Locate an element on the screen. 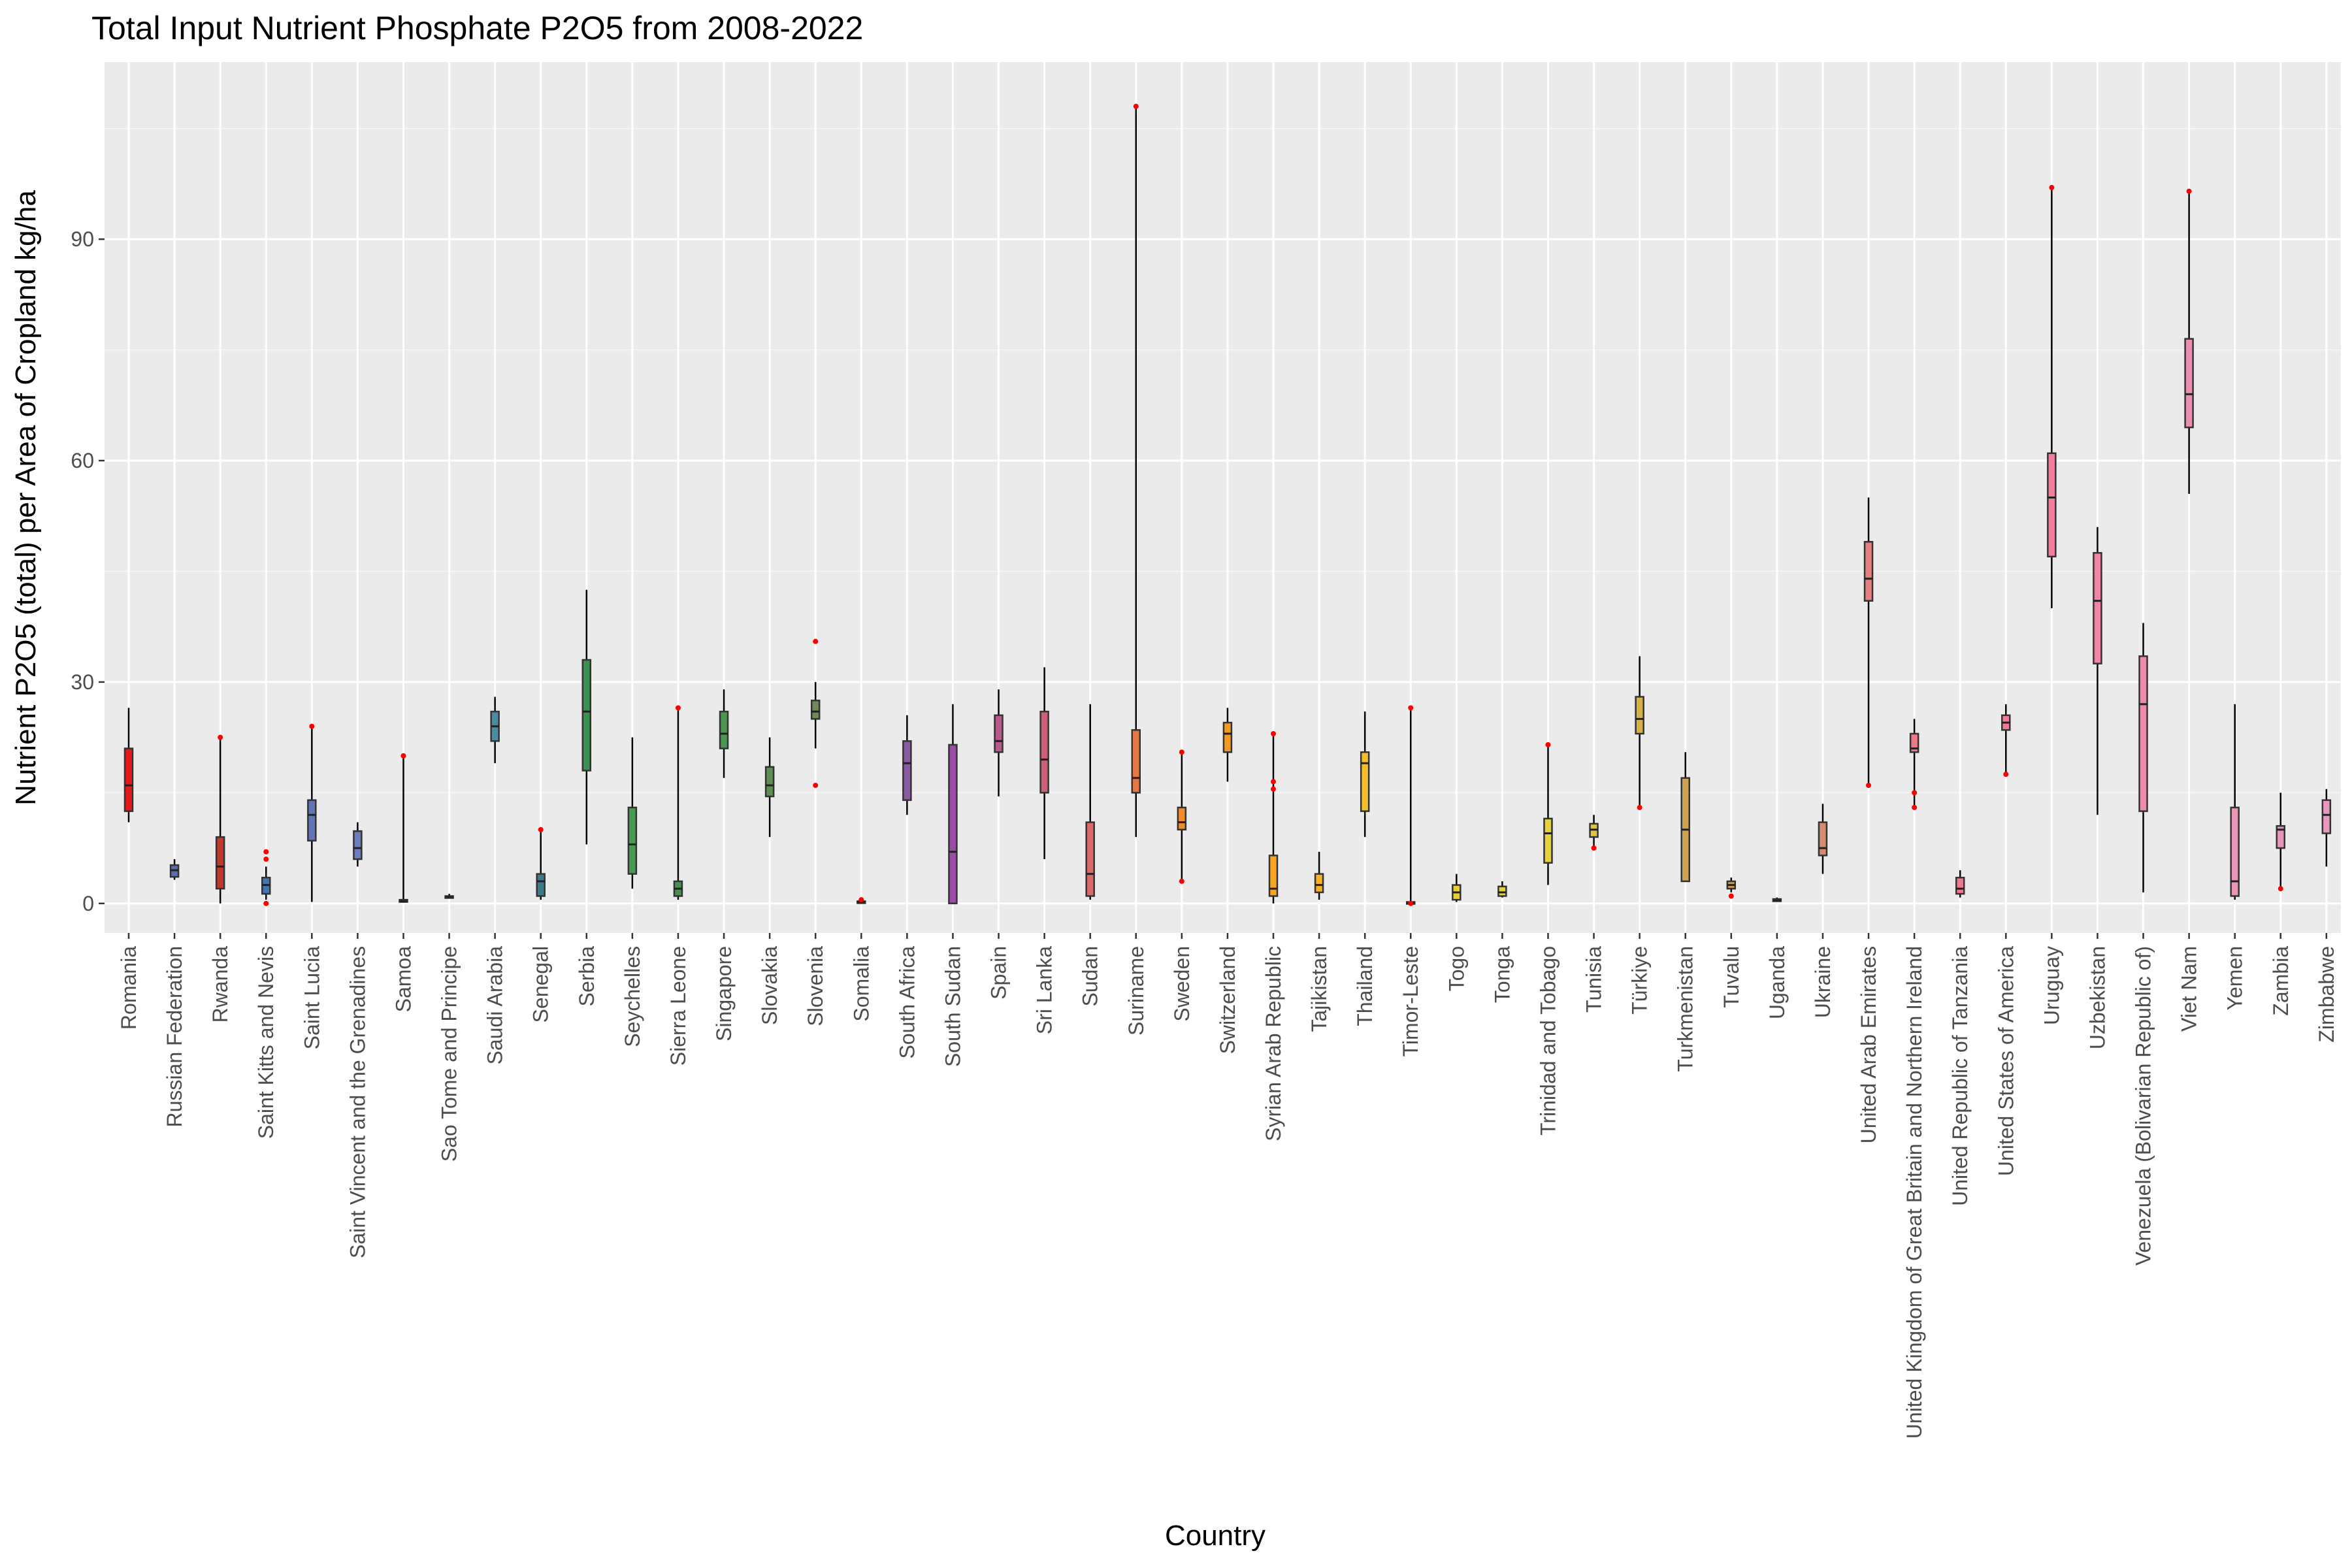 The height and width of the screenshot is (1568, 2352). x-tick-label: Uzbekistan is located at coordinates (2097, 997).